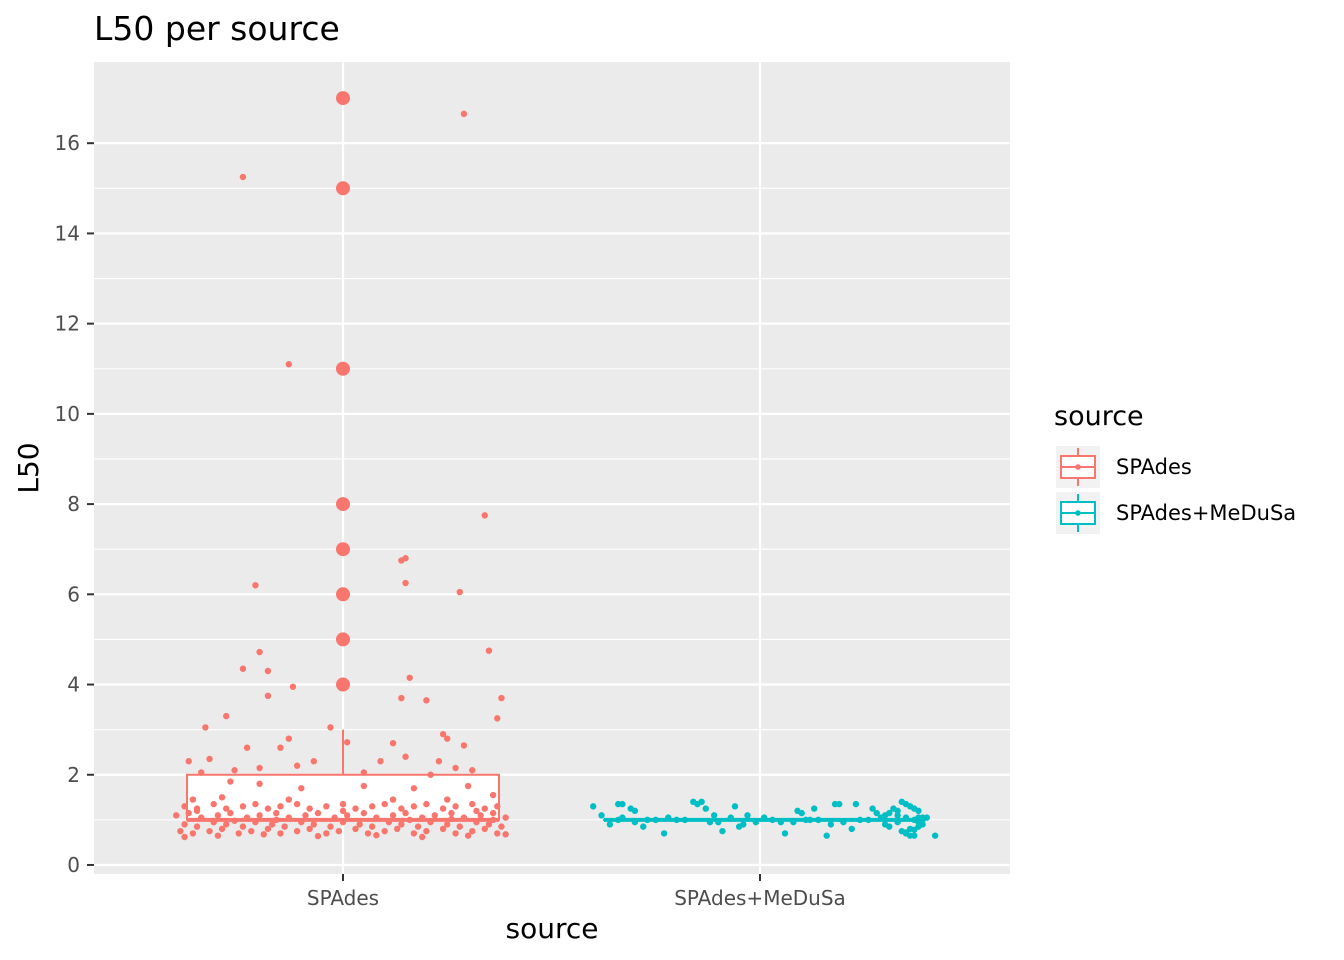  I want to click on y-tick-label: 10, so click(67, 414).